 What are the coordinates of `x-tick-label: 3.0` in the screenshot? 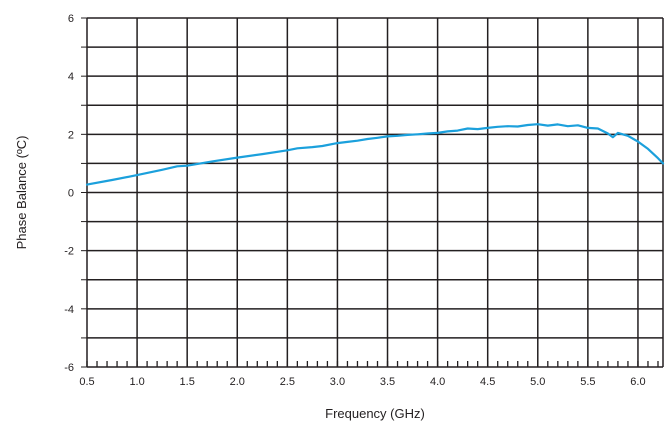 It's located at (337, 382).